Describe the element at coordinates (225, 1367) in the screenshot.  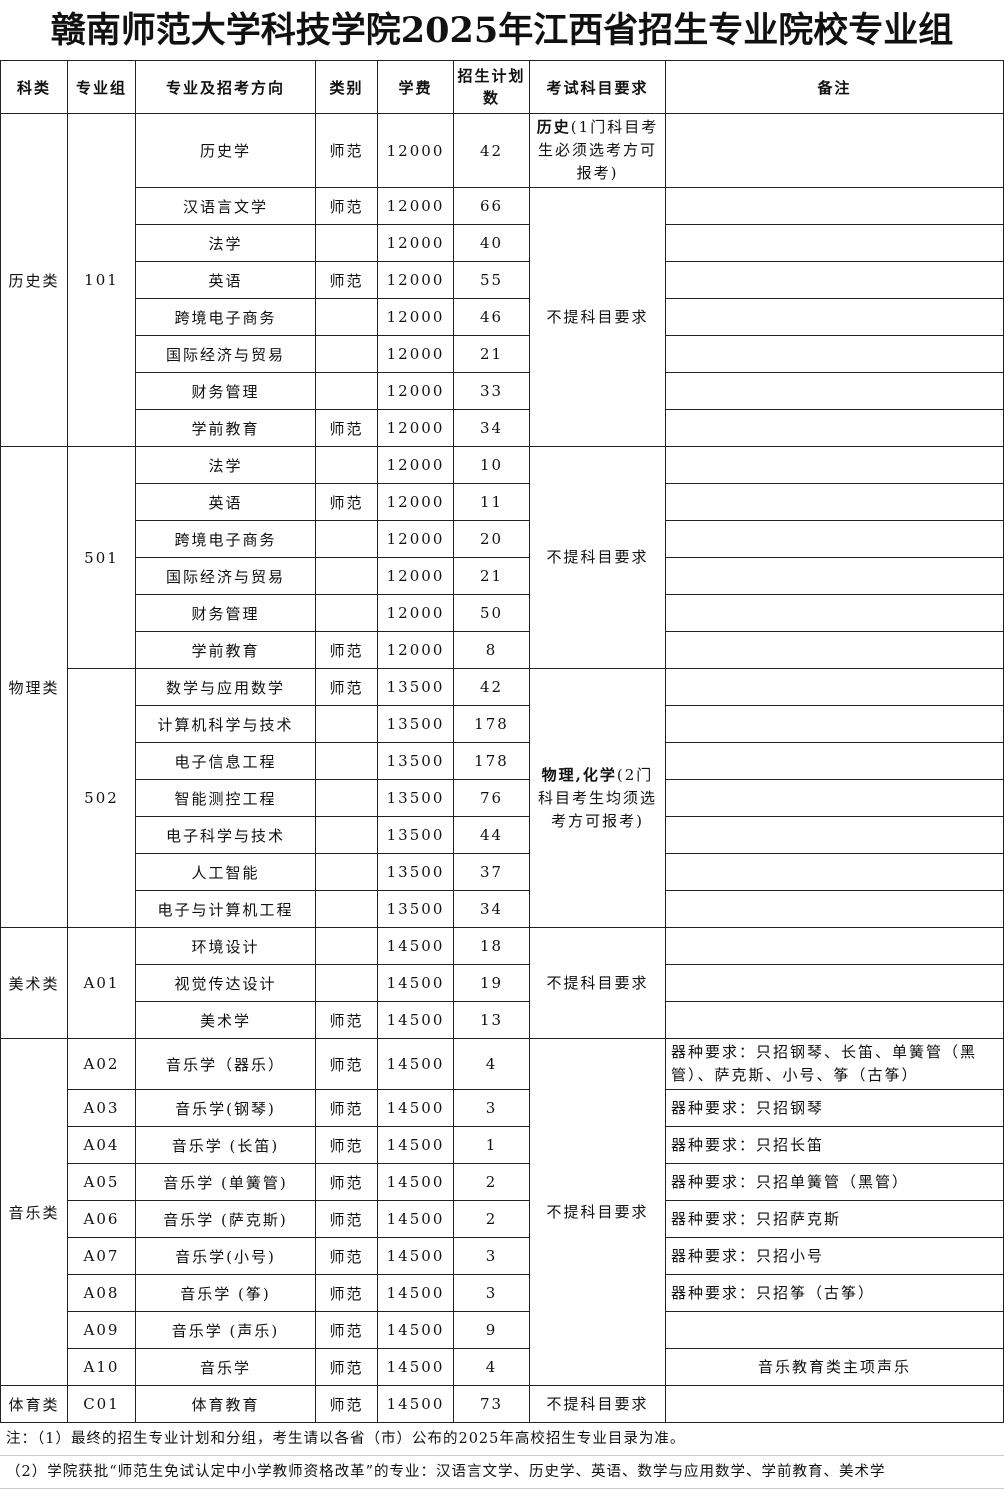
I see `major-cell: 音乐学` at that location.